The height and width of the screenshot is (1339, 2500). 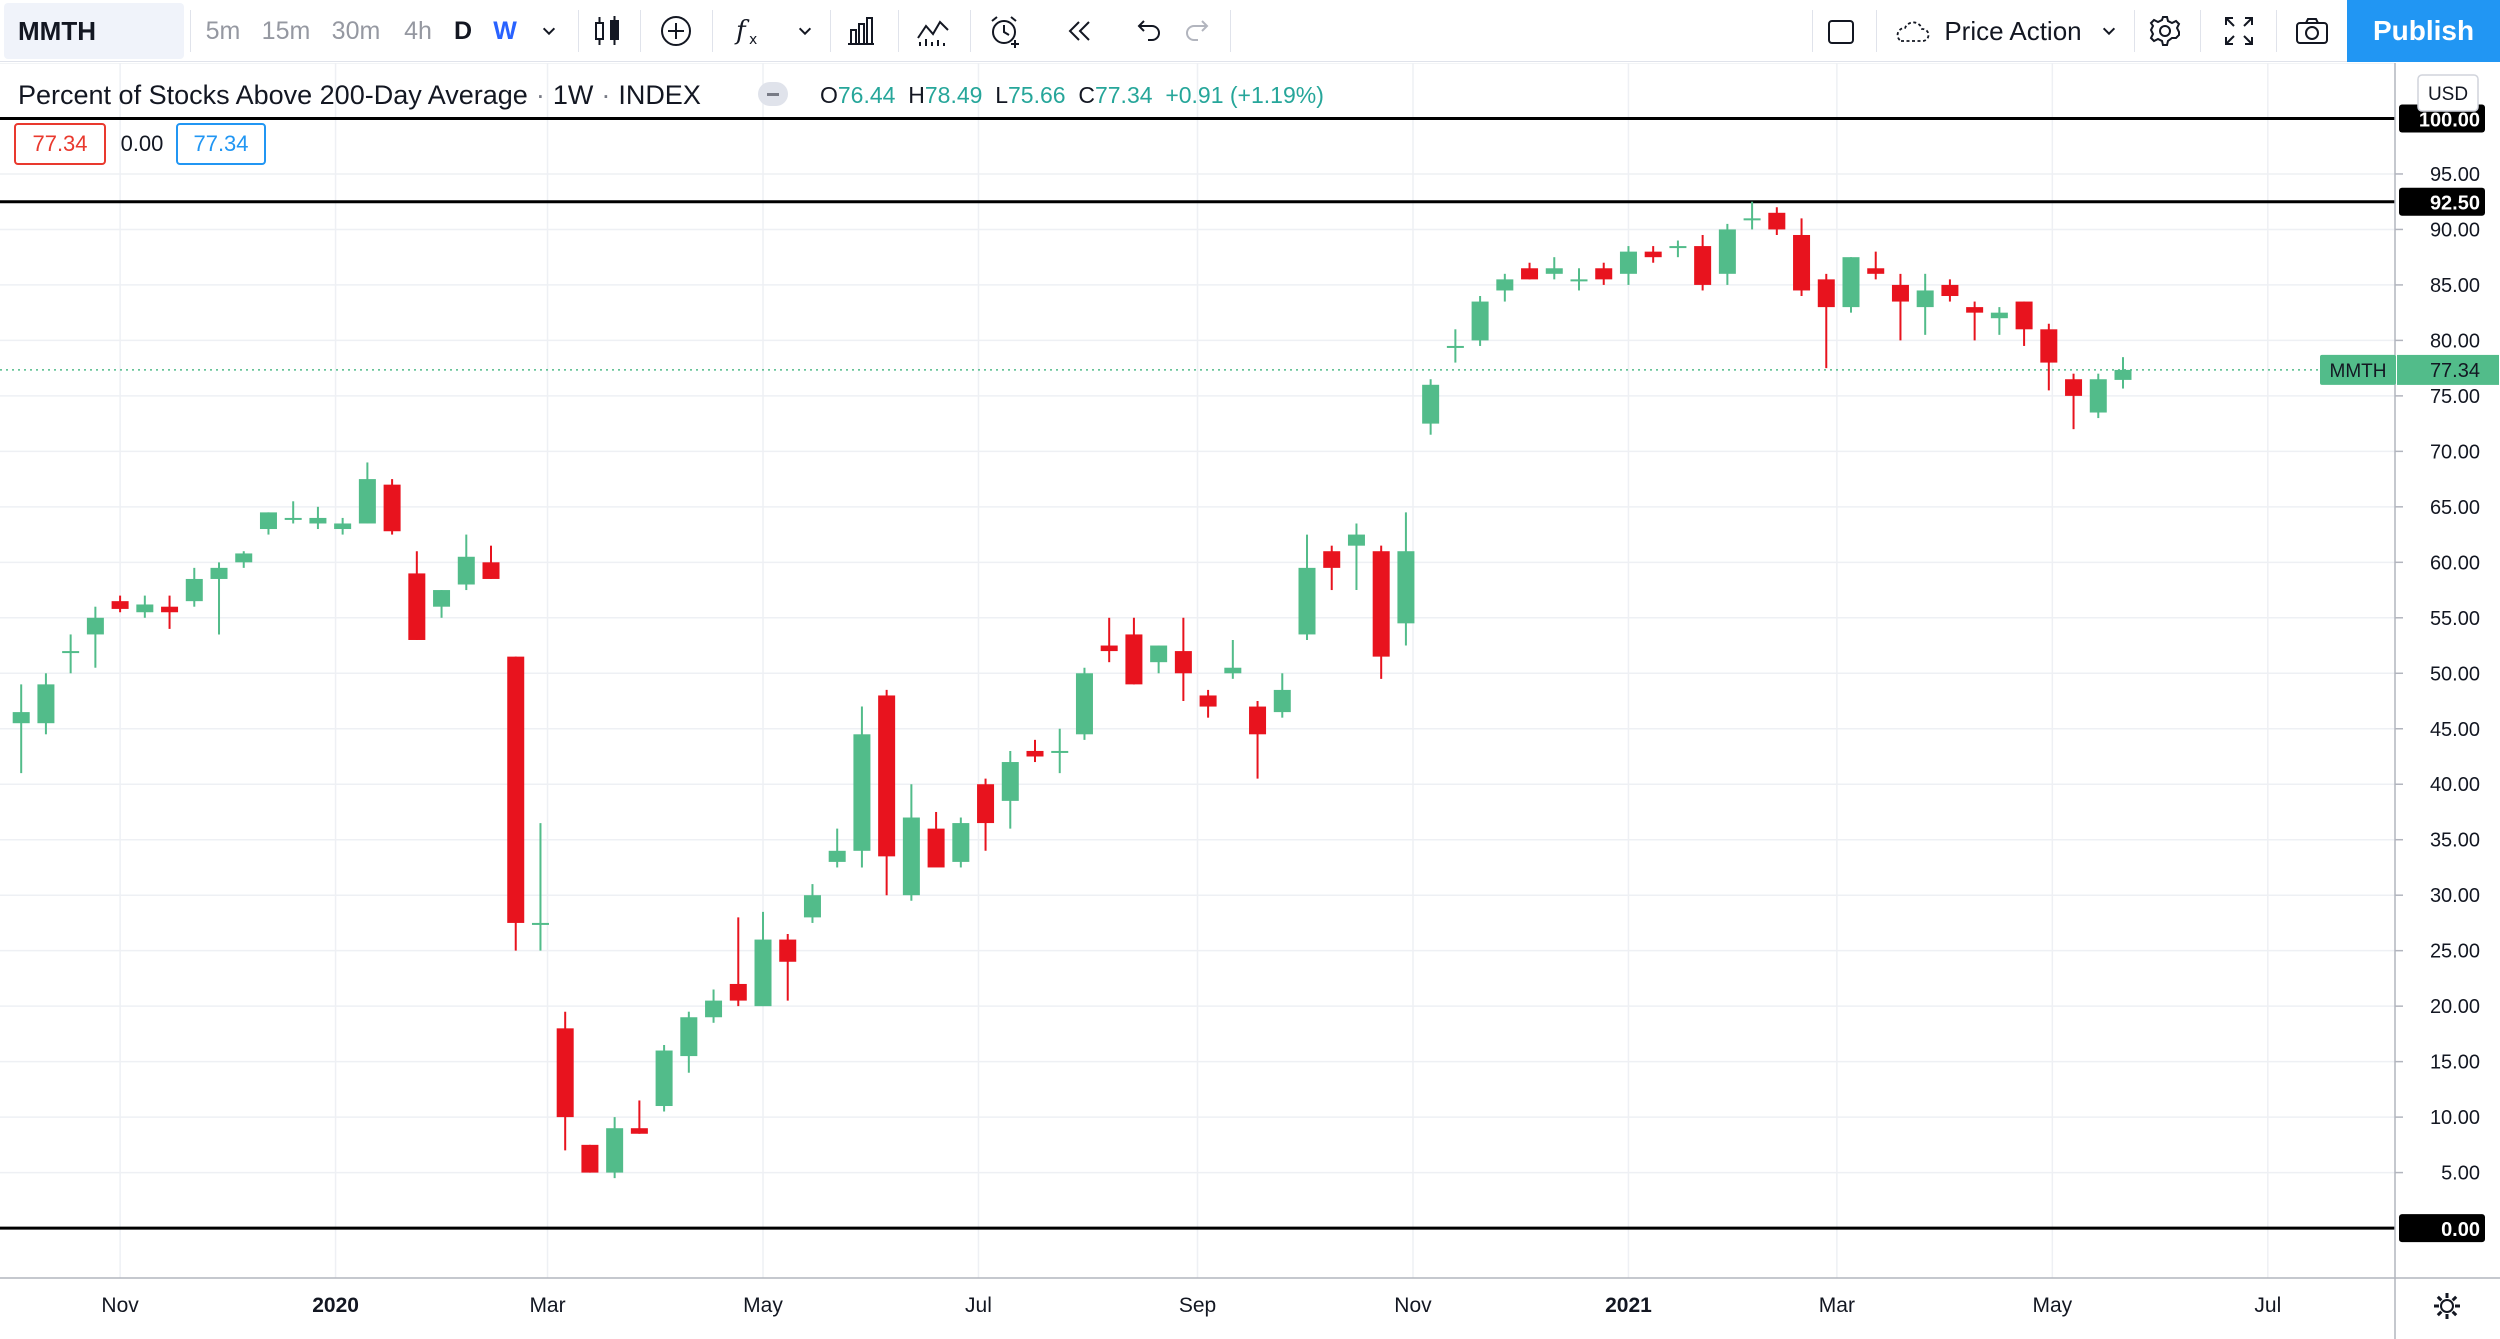 I want to click on high-label: H, so click(x=916, y=95).